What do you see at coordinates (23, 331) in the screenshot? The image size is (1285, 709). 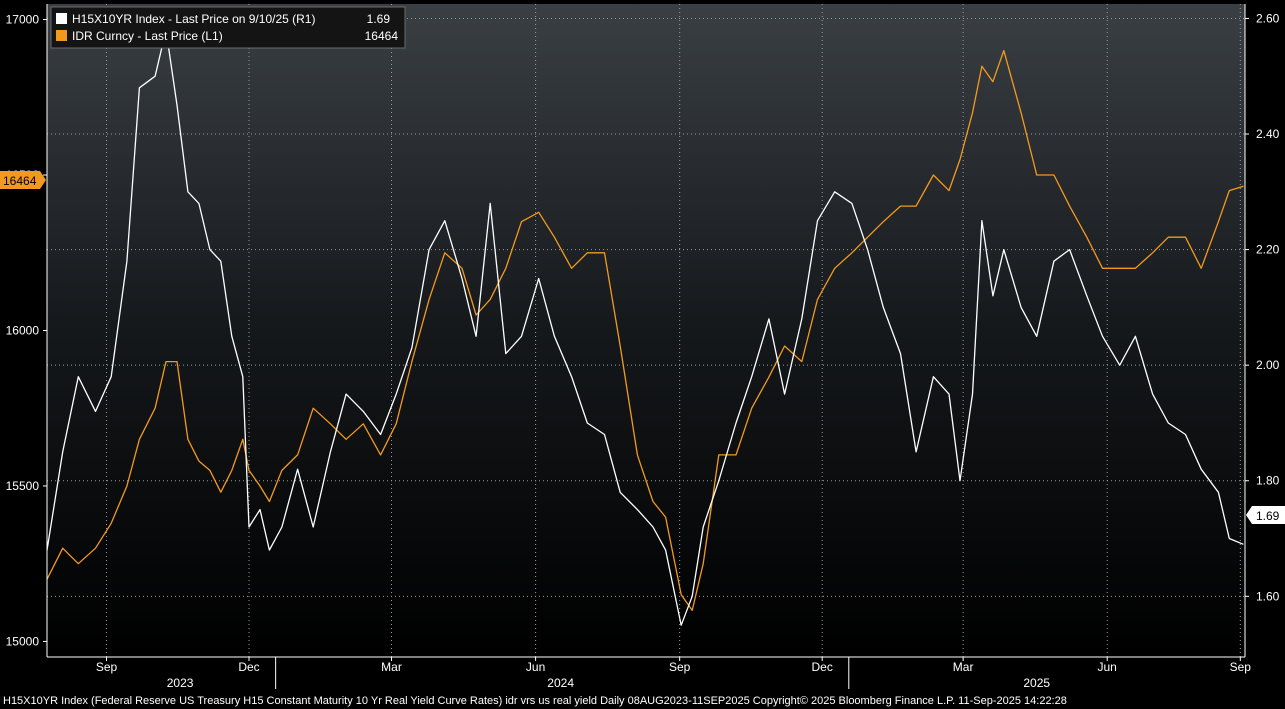 I see `left-tick-label: 16000` at bounding box center [23, 331].